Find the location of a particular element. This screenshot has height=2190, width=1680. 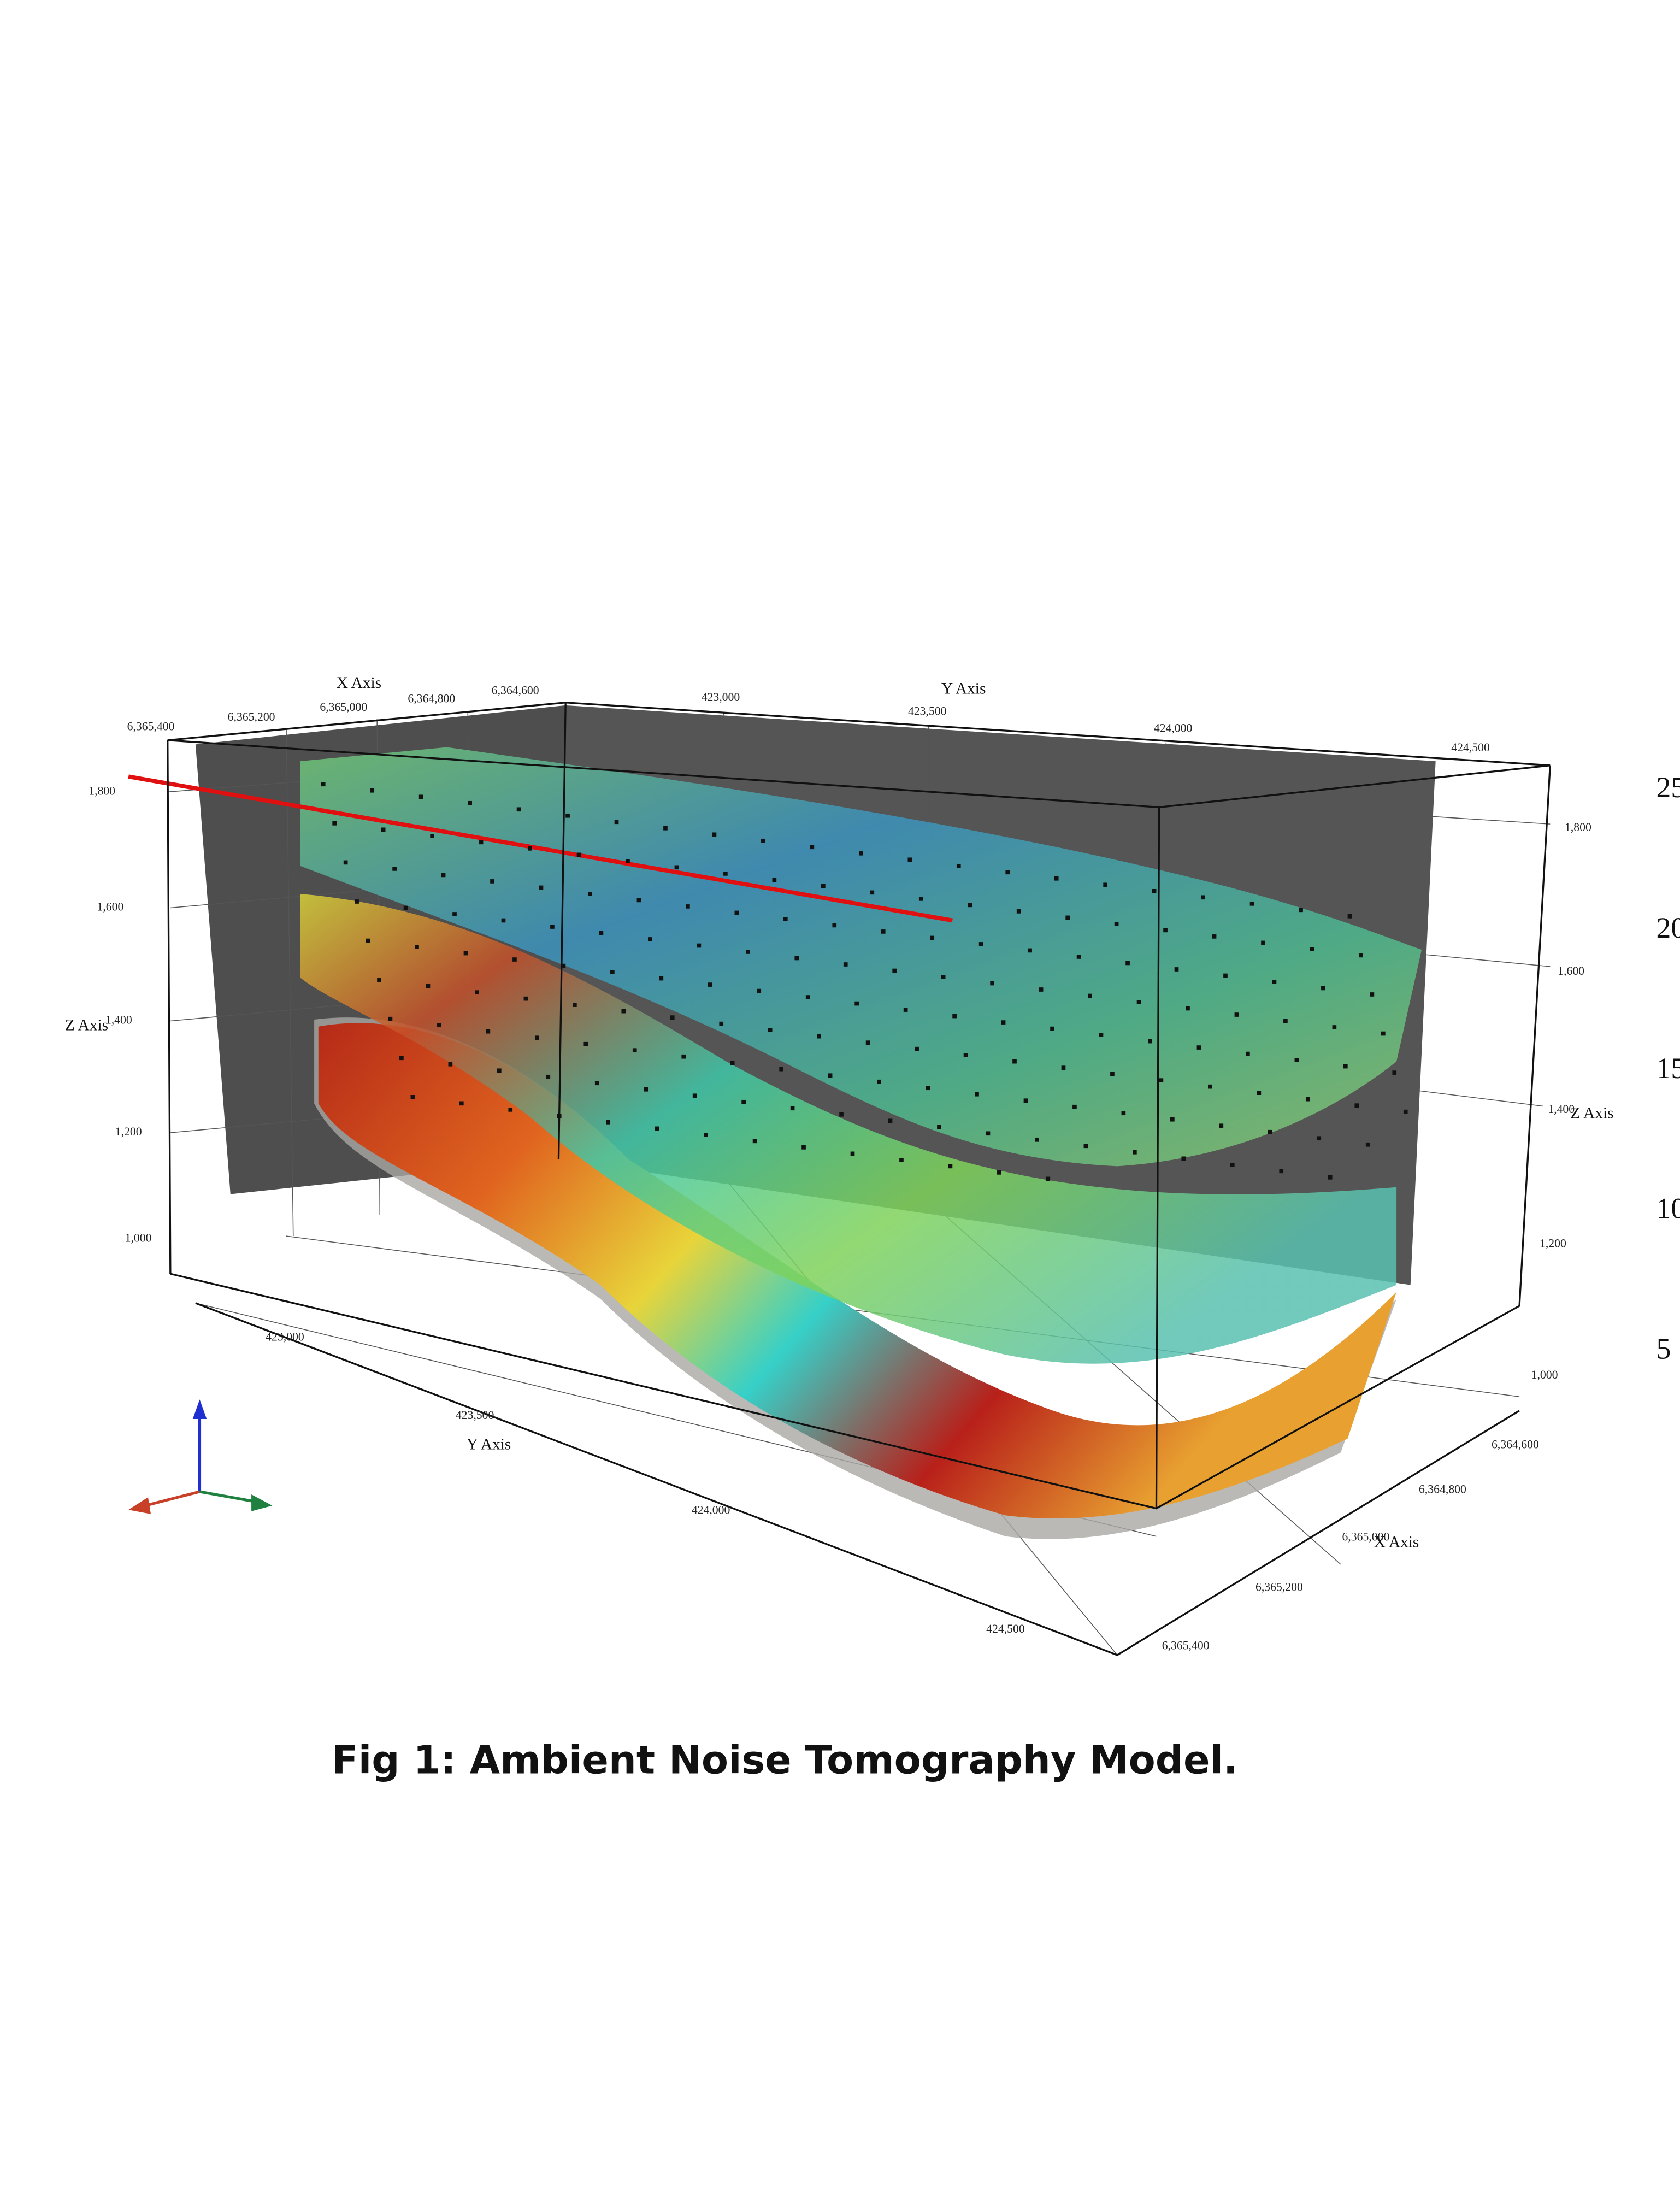

box-bottom is located at coordinates (845, 1391).